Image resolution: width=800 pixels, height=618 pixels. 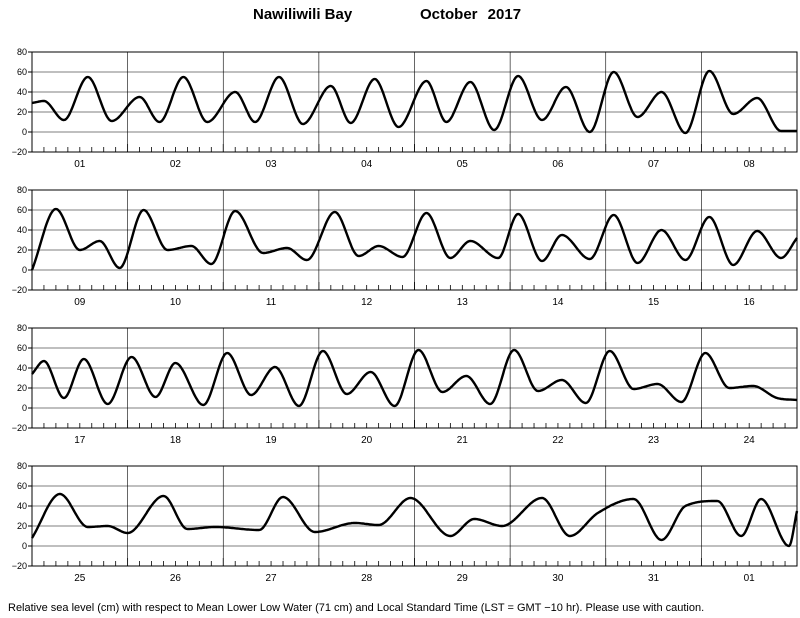 What do you see at coordinates (176, 302) in the screenshot?
I see `day-label-2-1: 10` at bounding box center [176, 302].